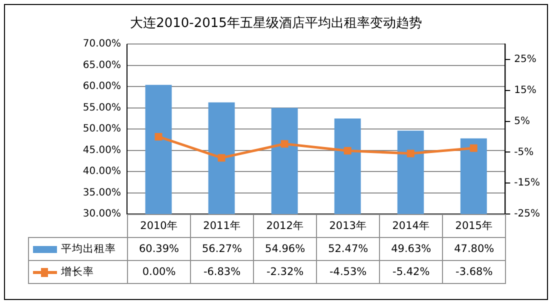 The image size is (552, 306). Describe the element at coordinates (527, 214) in the screenshot. I see `y2-tick-label: -25%` at that location.